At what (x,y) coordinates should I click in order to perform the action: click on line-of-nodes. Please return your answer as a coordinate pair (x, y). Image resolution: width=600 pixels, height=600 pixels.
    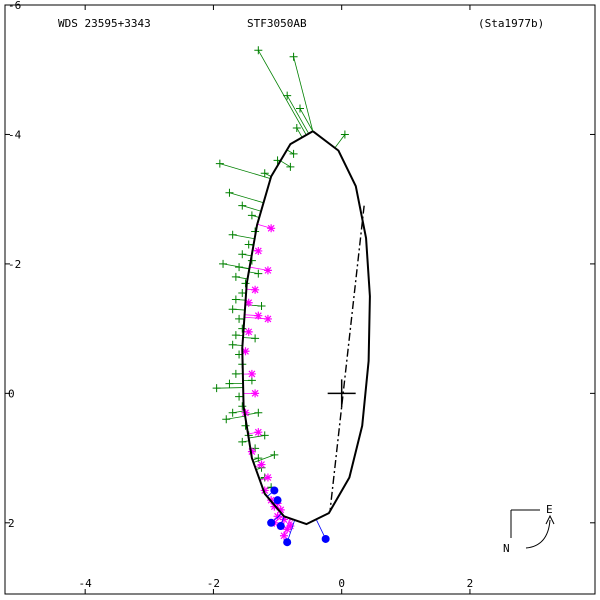
    Looking at the image, I should click on (347, 357).